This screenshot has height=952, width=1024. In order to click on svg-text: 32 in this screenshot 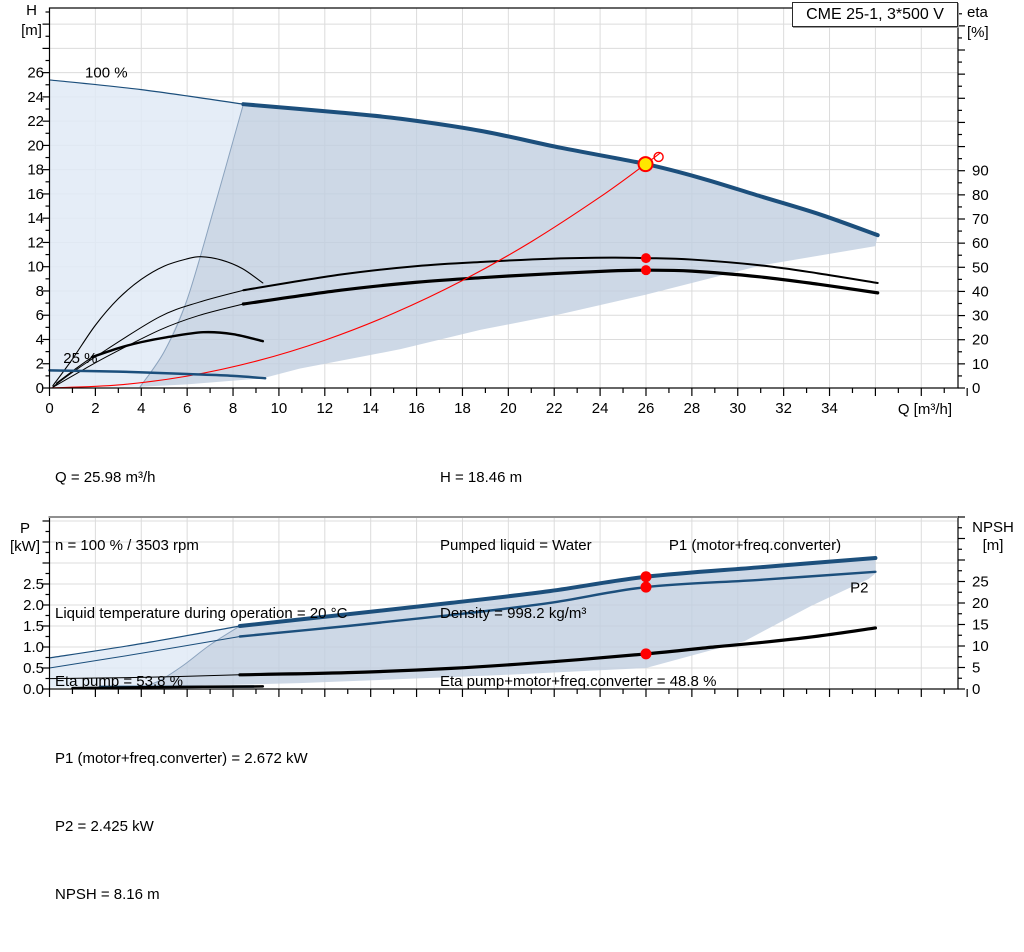, I will do `click(783, 408)`.